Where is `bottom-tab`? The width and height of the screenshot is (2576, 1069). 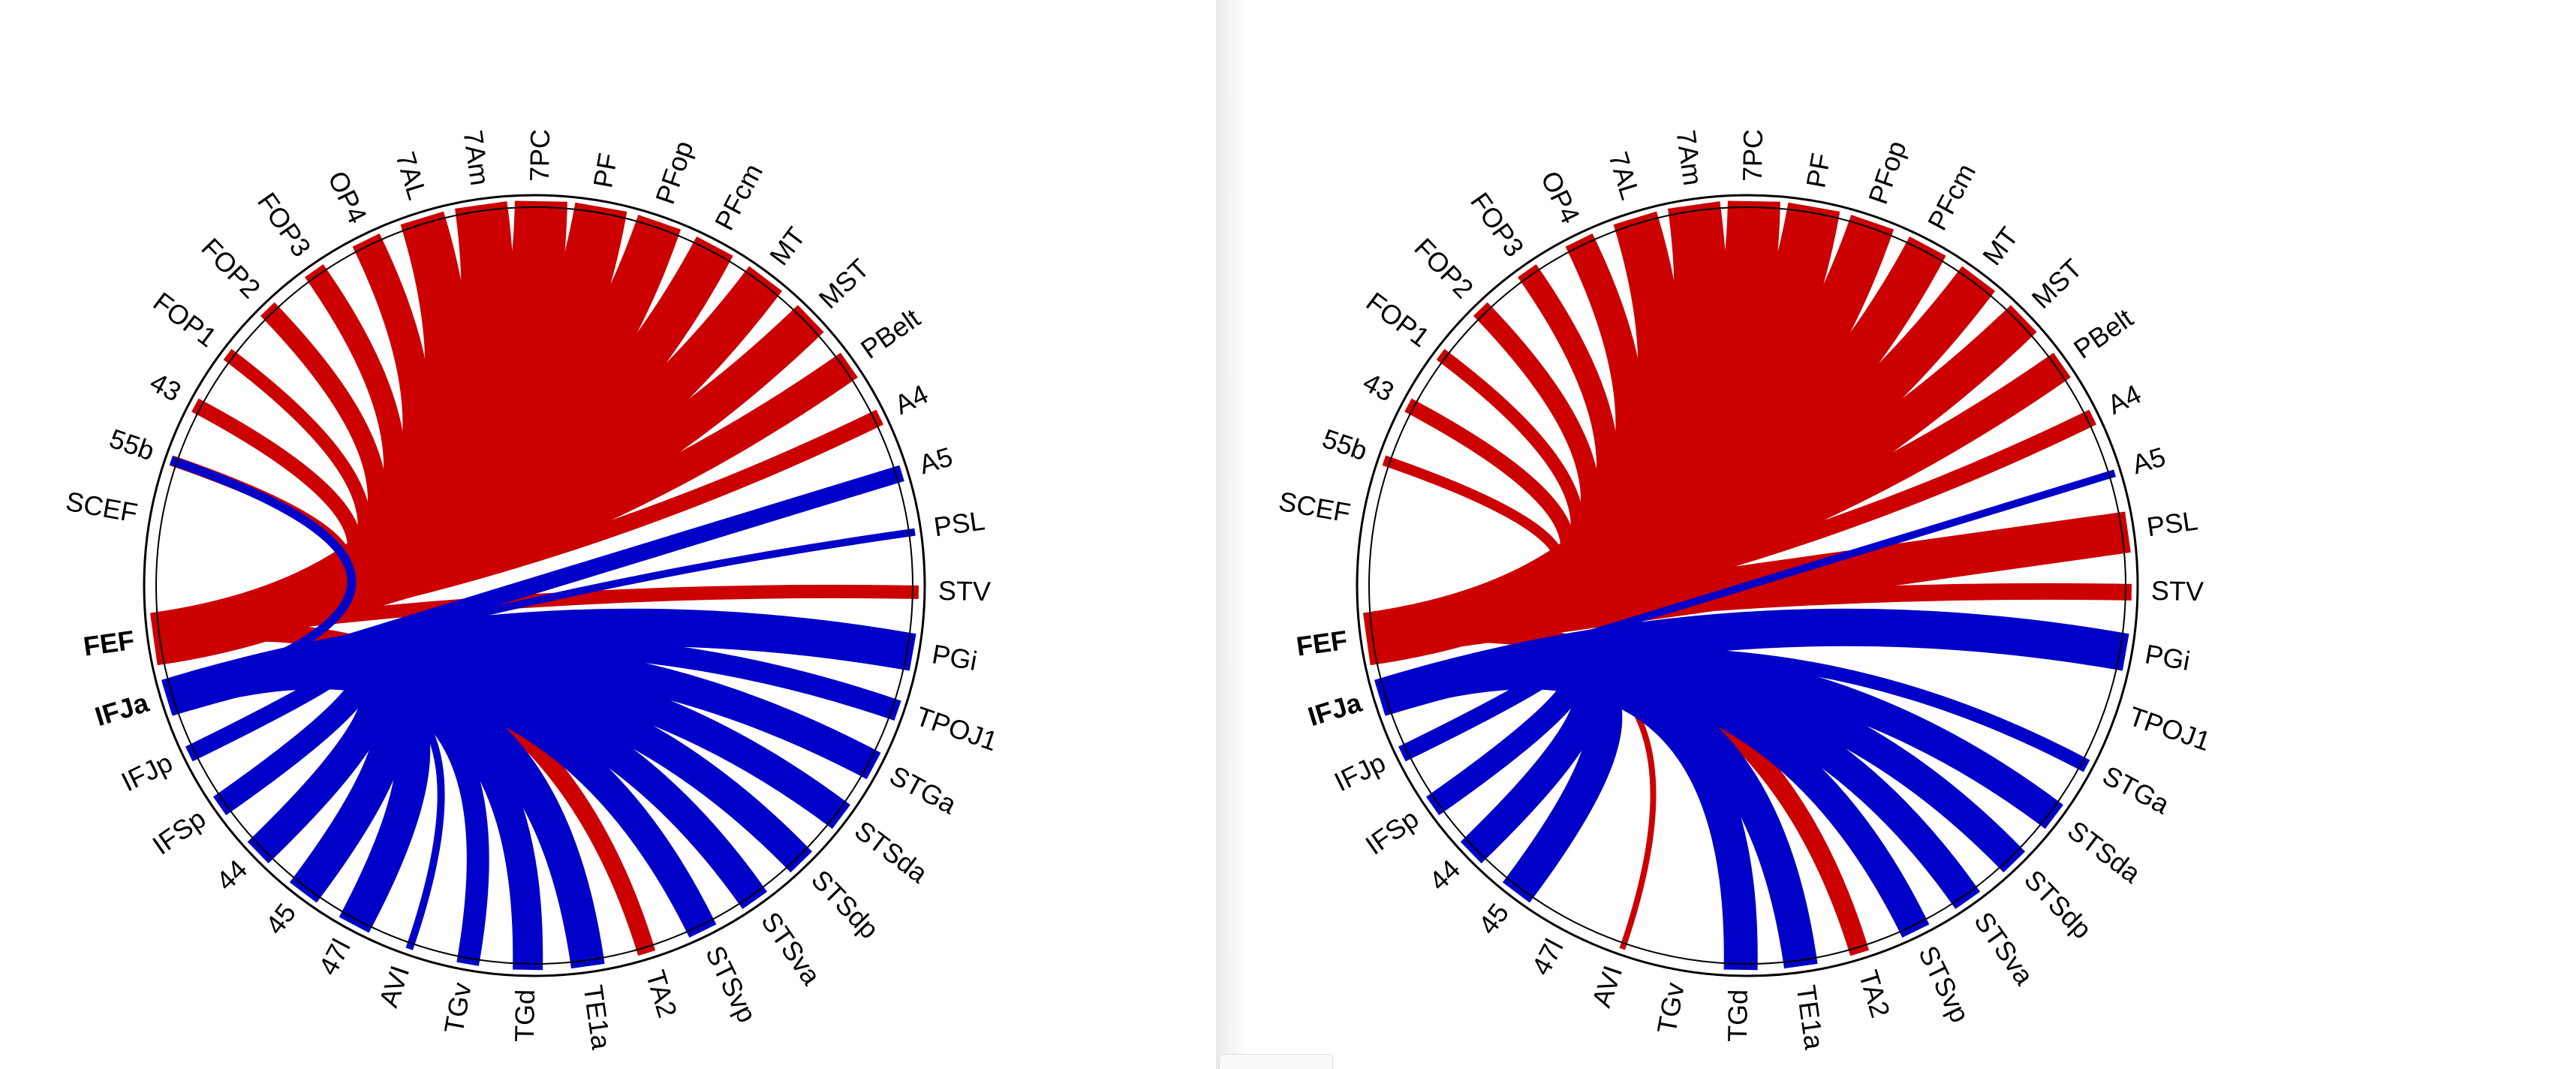 bottom-tab is located at coordinates (1276, 1061).